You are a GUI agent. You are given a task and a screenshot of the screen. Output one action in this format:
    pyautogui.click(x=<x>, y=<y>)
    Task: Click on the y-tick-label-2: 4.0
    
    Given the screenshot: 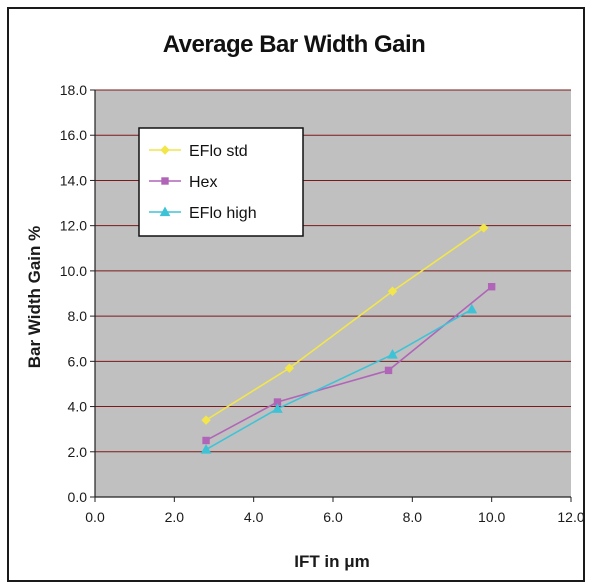 What is the action you would take?
    pyautogui.click(x=78, y=407)
    